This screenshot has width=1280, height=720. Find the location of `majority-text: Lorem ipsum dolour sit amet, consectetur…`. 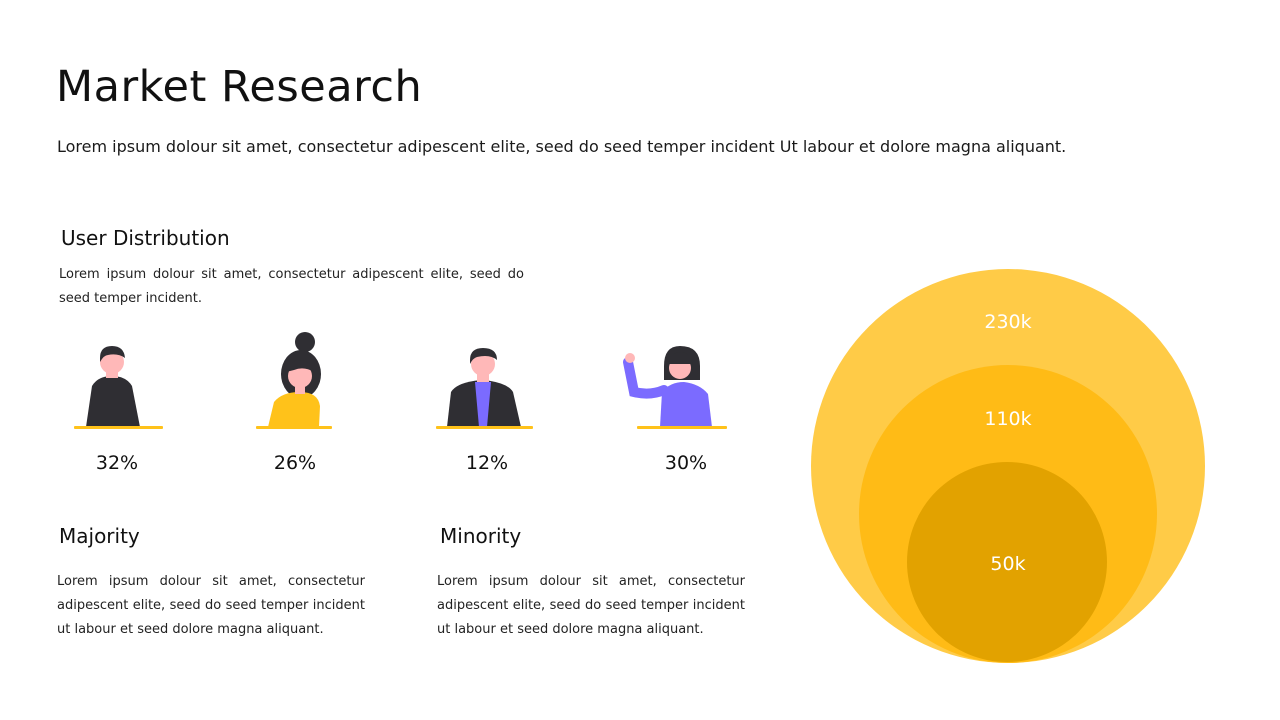

majority-text: Lorem ipsum dolour sit amet, consectetur… is located at coordinates (211, 605).